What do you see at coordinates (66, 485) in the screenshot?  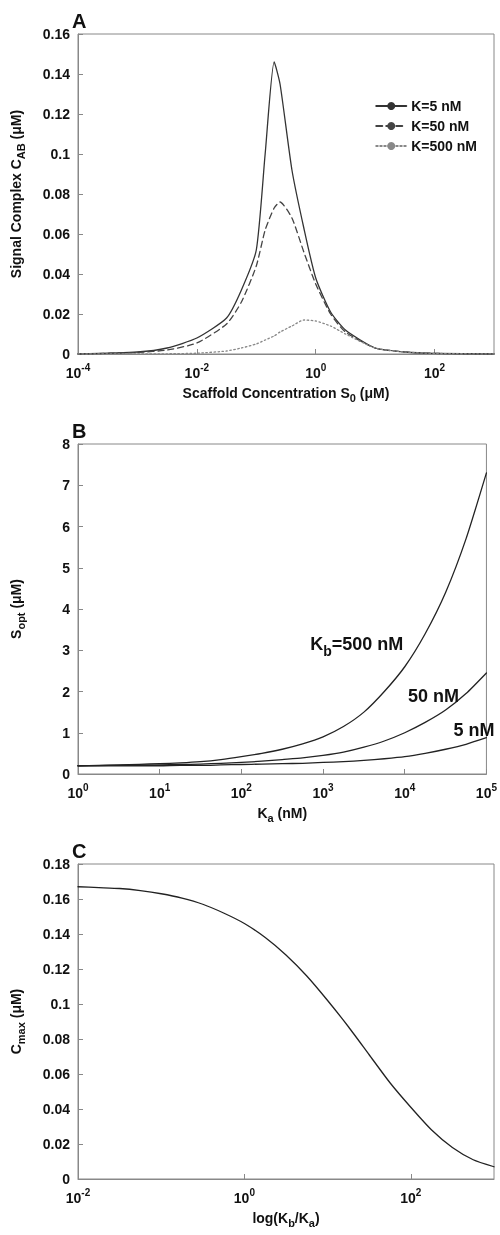 I see `y-tick-label: 7` at bounding box center [66, 485].